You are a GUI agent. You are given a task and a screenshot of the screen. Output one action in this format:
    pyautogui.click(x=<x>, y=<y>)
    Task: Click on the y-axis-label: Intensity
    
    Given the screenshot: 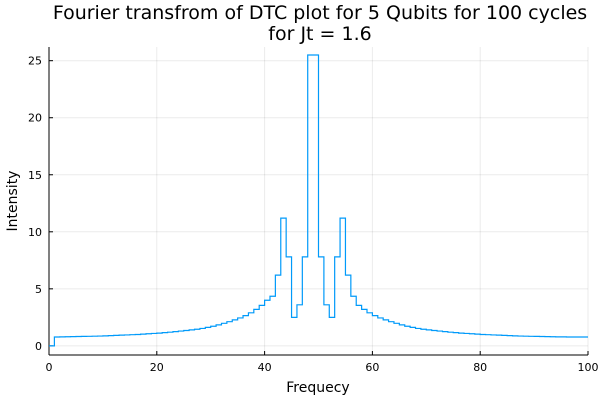 What is the action you would take?
    pyautogui.click(x=13, y=201)
    